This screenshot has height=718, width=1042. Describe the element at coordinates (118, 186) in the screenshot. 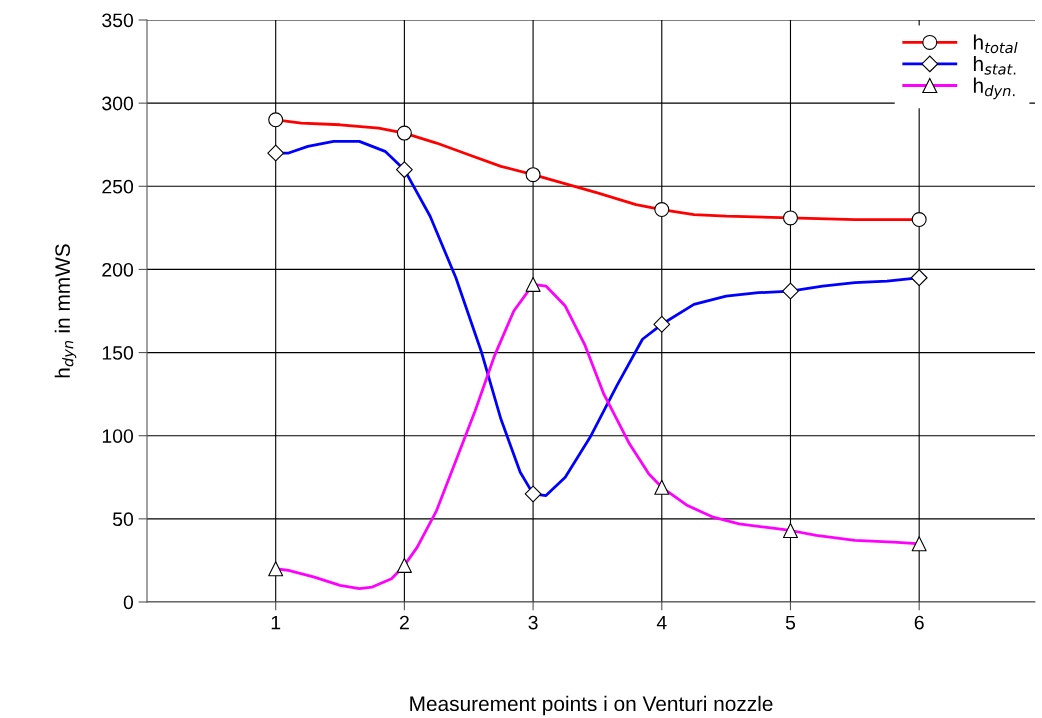

I see `y-tick-label: 250` at that location.